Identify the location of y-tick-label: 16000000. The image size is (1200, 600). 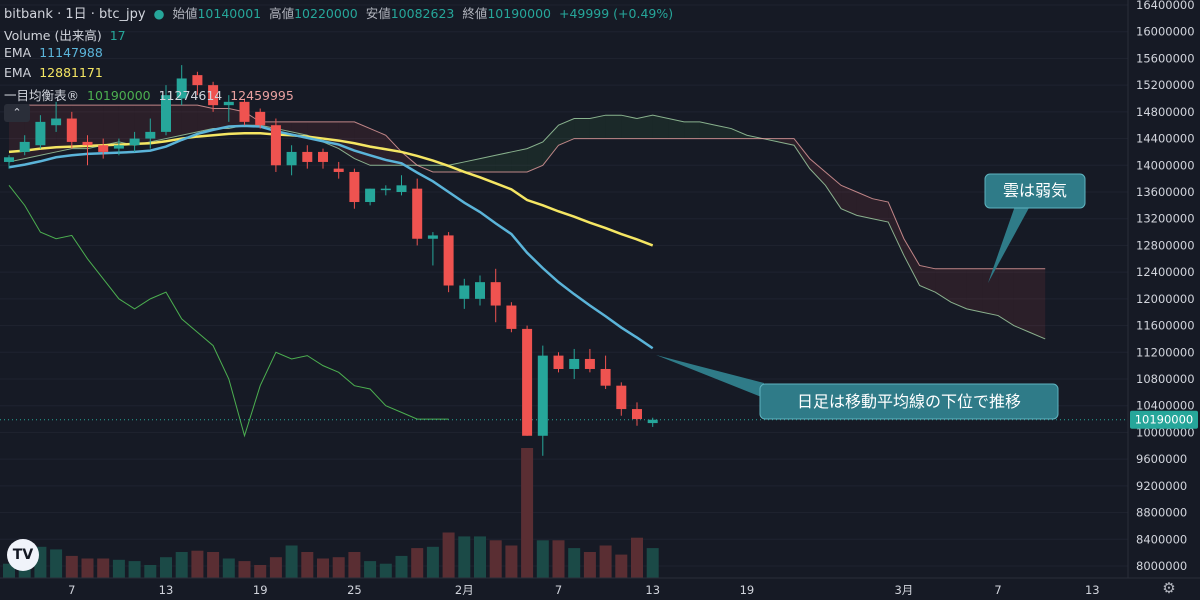
(1165, 32).